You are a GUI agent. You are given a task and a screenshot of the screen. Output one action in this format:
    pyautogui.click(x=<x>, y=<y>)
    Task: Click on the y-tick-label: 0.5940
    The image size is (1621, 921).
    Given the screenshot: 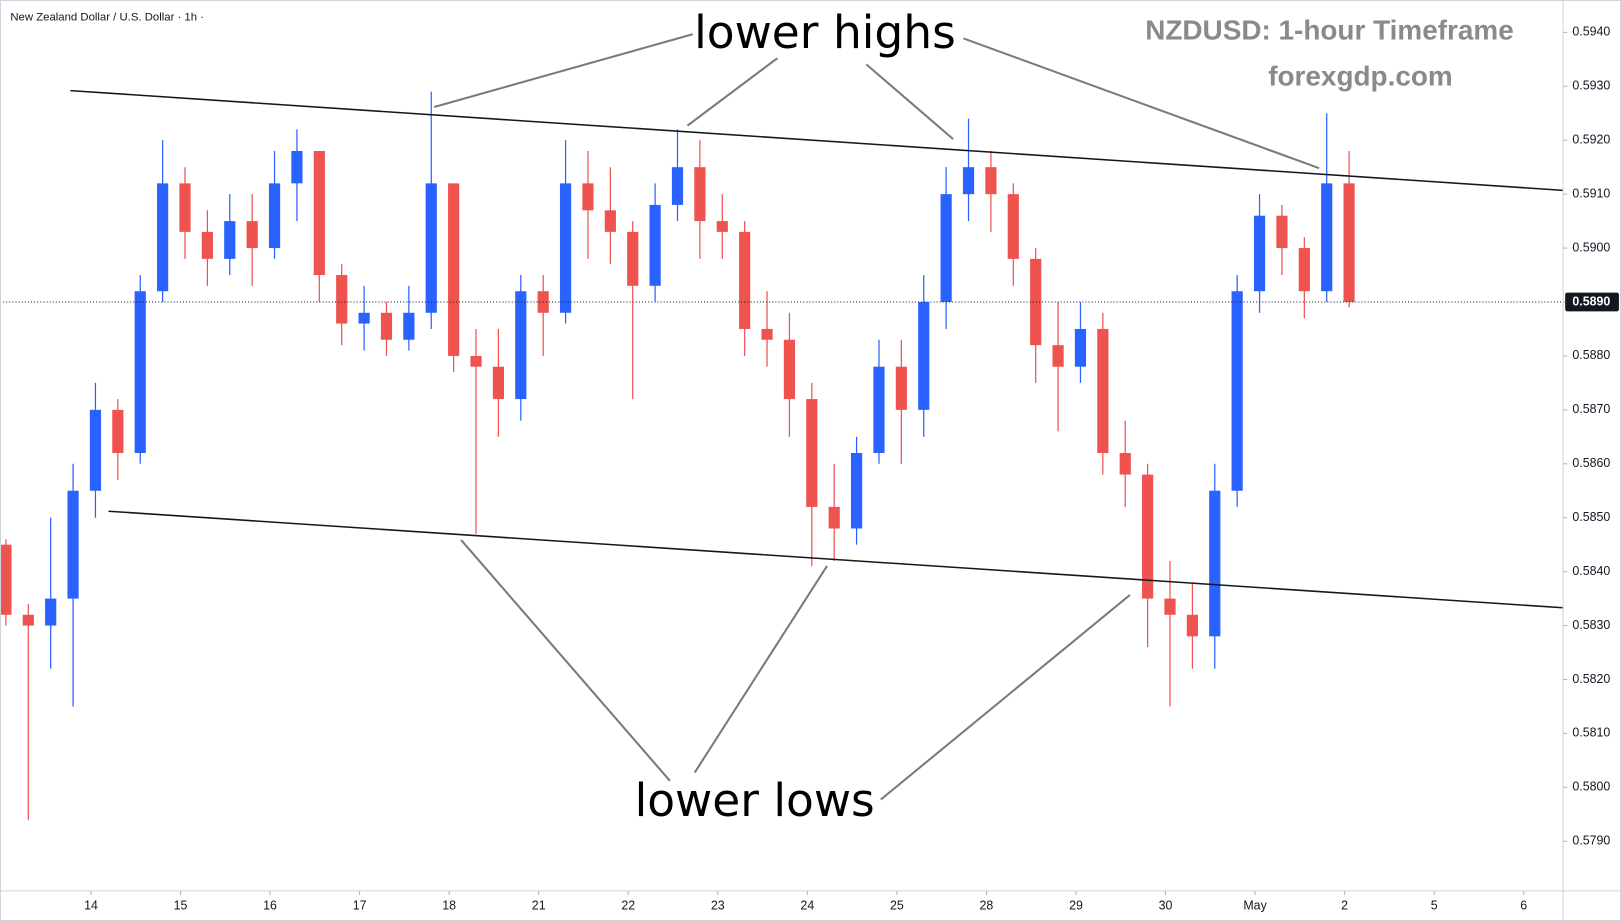 What is the action you would take?
    pyautogui.click(x=1591, y=32)
    